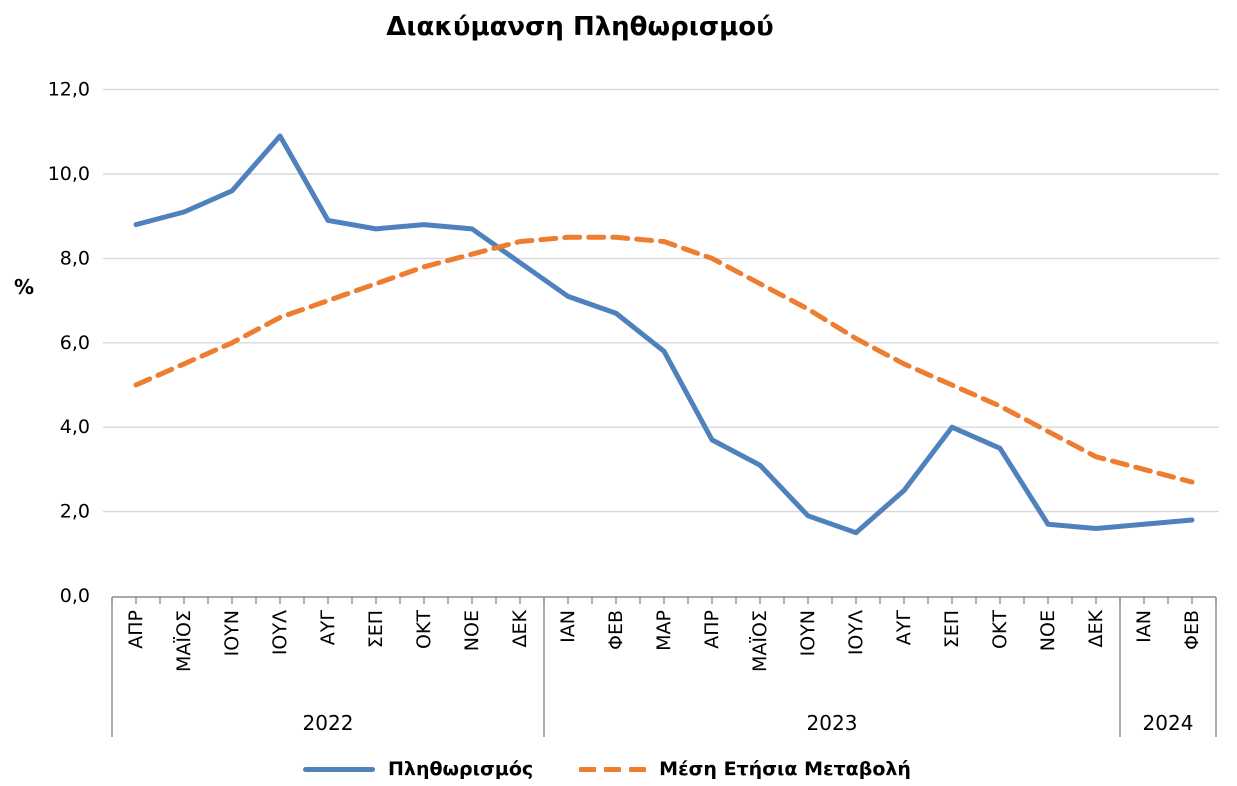 The width and height of the screenshot is (1237, 786). I want to click on legend-item-average: Μέση Ετήσια Μεταβολή, so click(745, 769).